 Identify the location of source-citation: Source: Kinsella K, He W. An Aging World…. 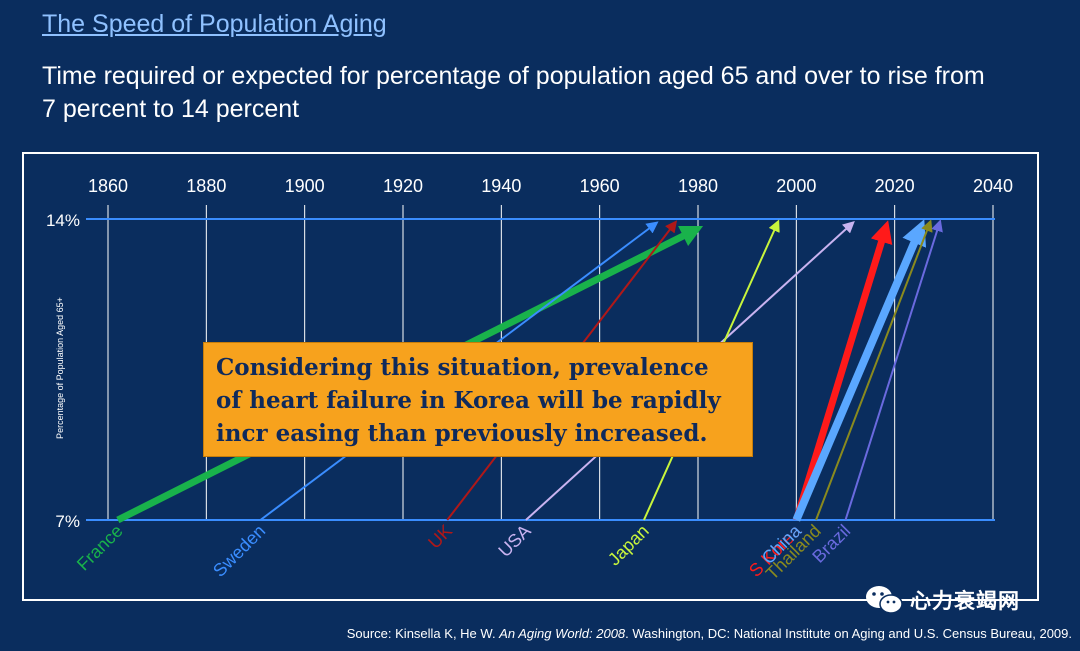
(709, 633).